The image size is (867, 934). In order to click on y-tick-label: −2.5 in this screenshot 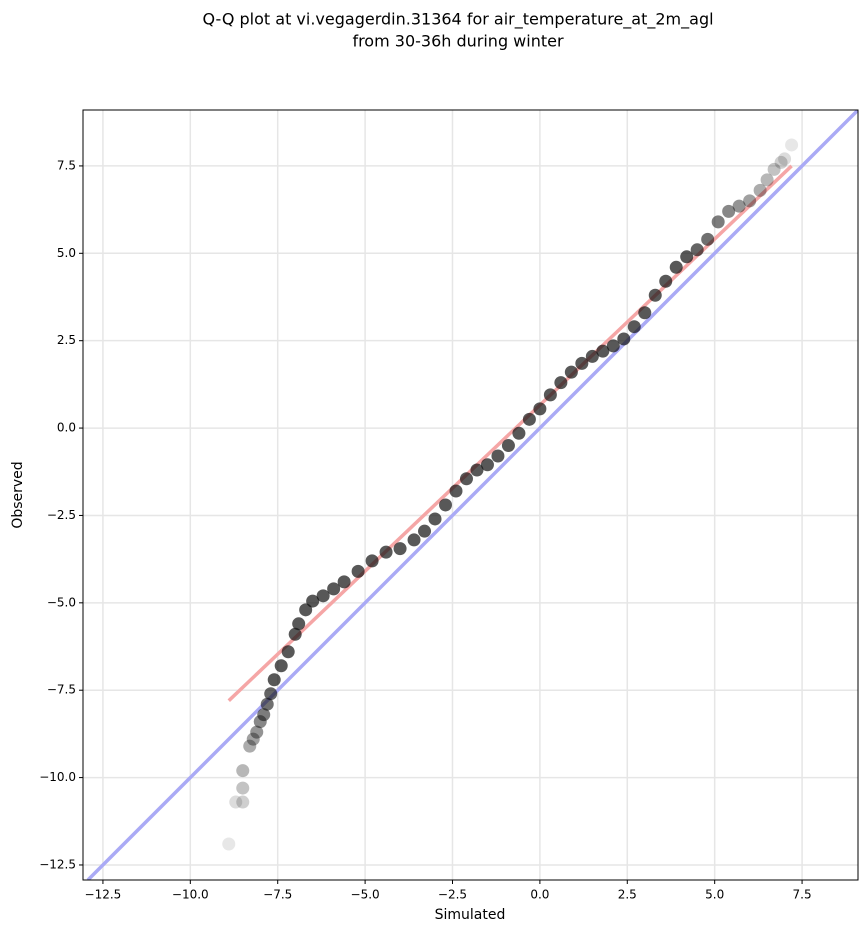, I will do `click(61, 515)`.